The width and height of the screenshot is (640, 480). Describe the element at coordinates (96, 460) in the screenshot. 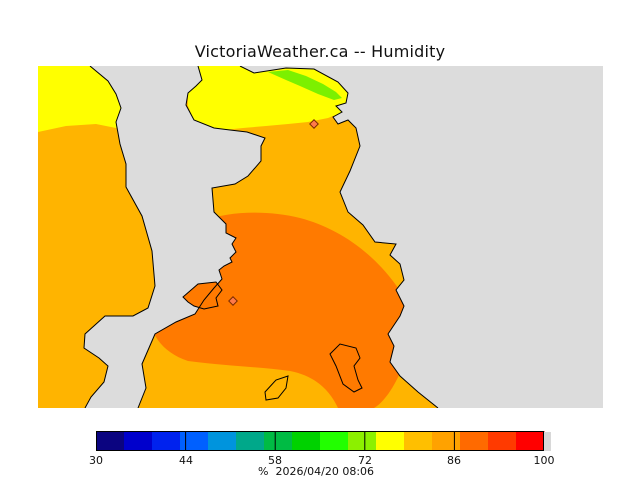

I see `colorbar-tick-label: 30` at that location.